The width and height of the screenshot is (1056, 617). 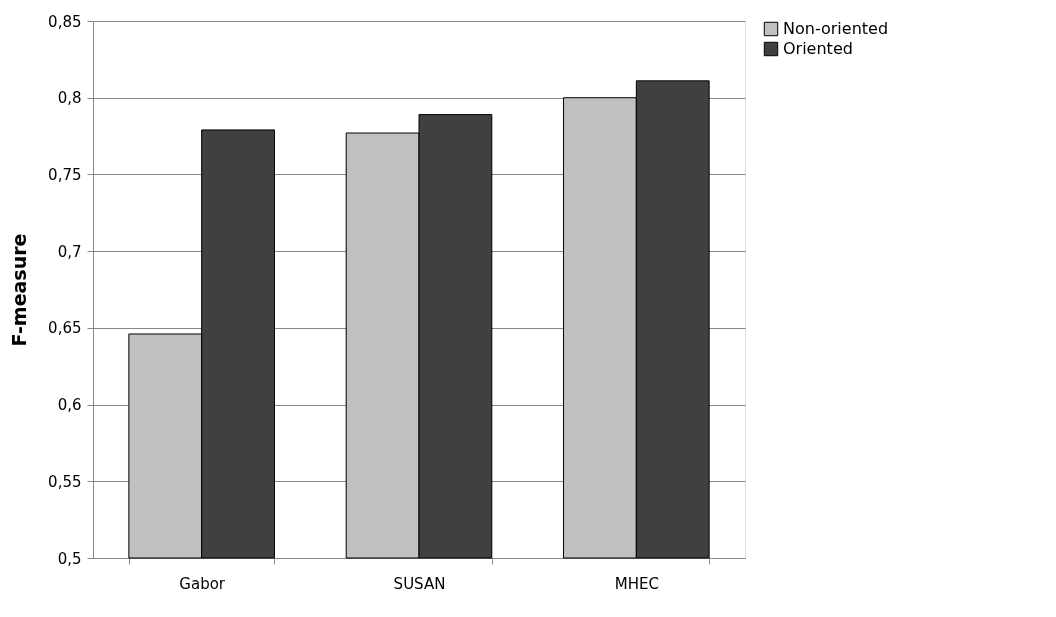 I want to click on x-tick-label: SUSAN, so click(x=419, y=583).